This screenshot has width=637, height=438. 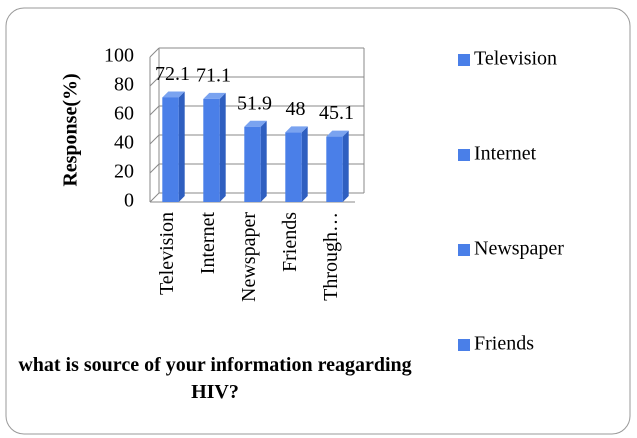 What do you see at coordinates (515, 59) in the screenshot?
I see `legend-label: Television` at bounding box center [515, 59].